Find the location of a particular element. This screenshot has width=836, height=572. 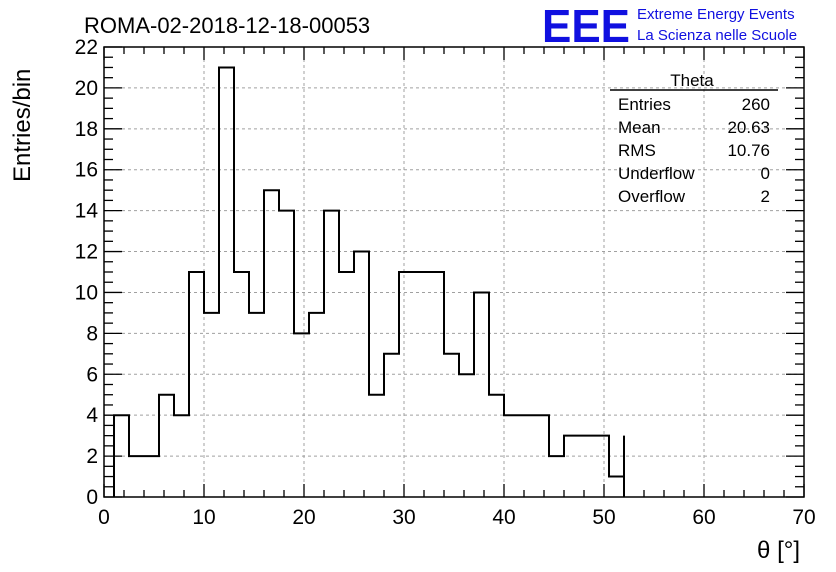

x-tick-label: 40 is located at coordinates (503, 517).